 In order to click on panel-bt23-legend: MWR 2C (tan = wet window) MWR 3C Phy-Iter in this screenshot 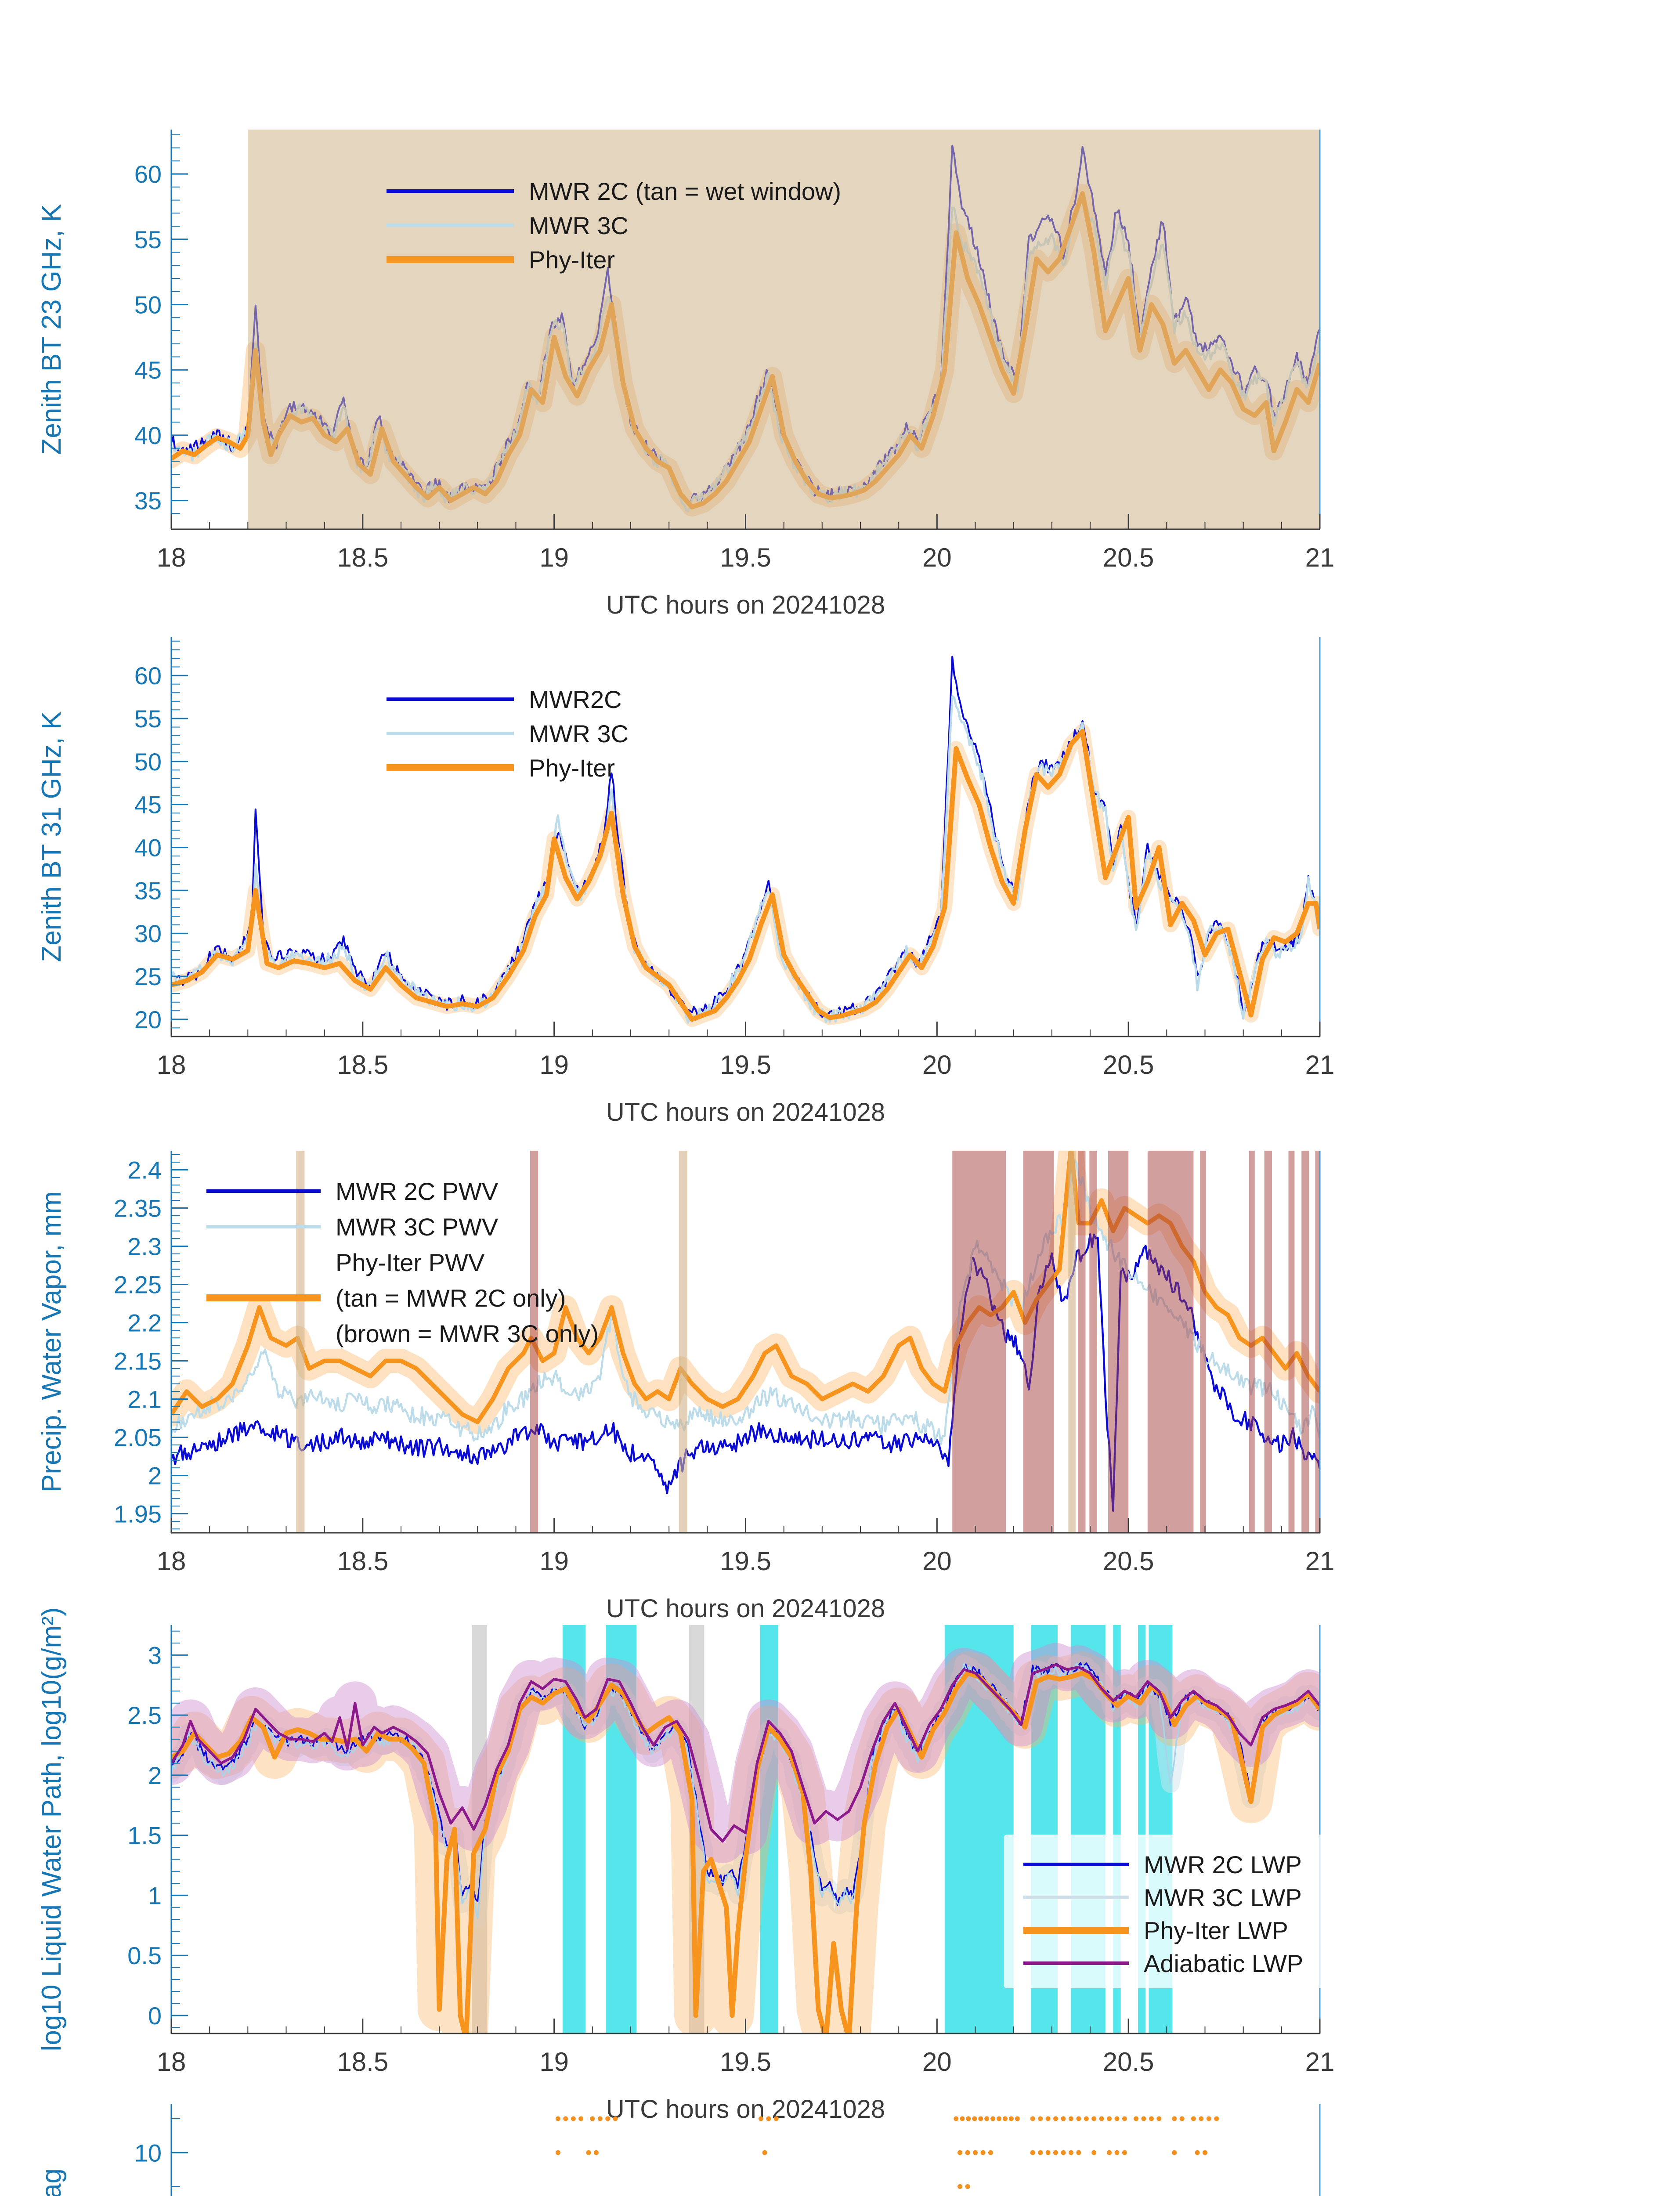, I will do `click(614, 225)`.